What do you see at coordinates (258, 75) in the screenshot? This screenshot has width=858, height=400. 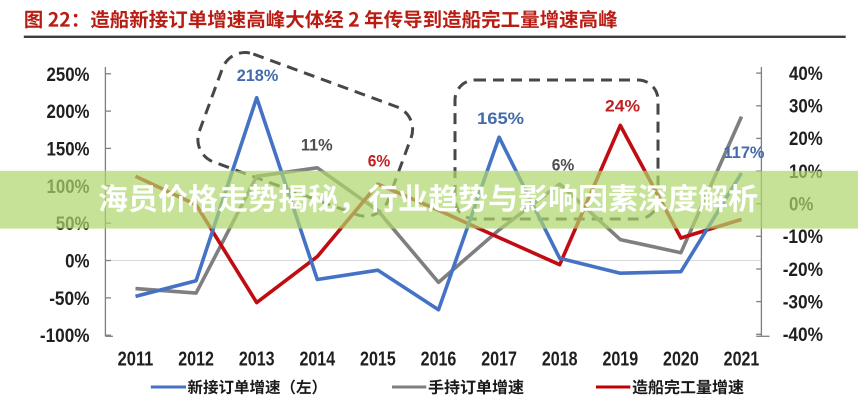 I see `svg-text: 218%` at bounding box center [258, 75].